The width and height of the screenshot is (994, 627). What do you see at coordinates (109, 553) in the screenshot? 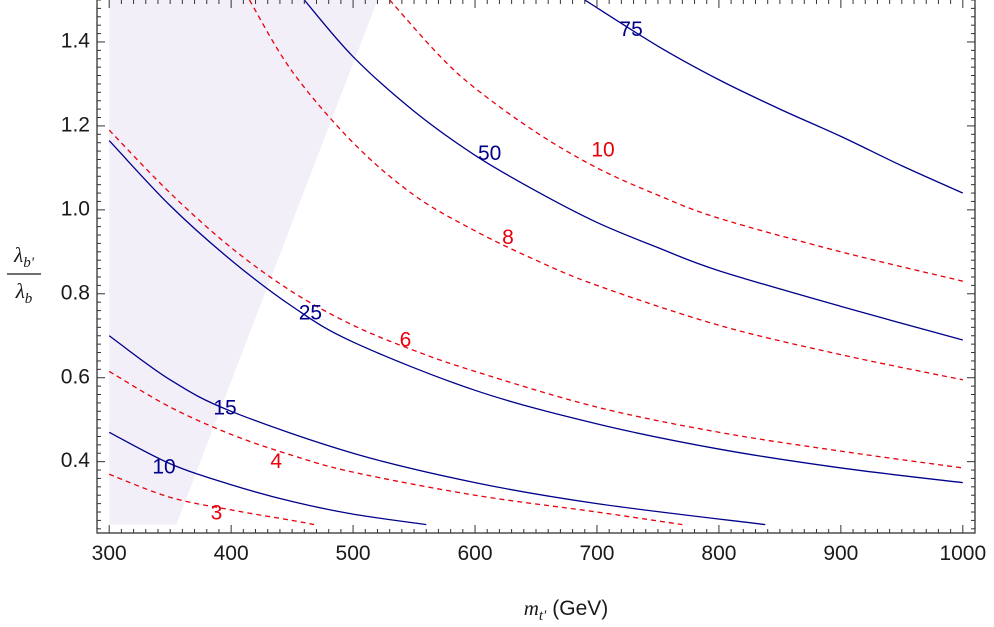
I see `x-tick-label: 300` at bounding box center [109, 553].